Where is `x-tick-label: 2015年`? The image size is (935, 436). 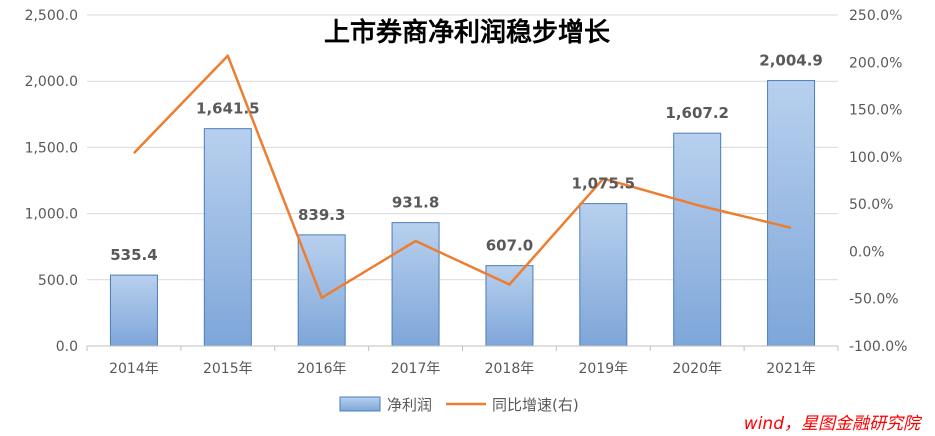 x-tick-label: 2015年 is located at coordinates (228, 369).